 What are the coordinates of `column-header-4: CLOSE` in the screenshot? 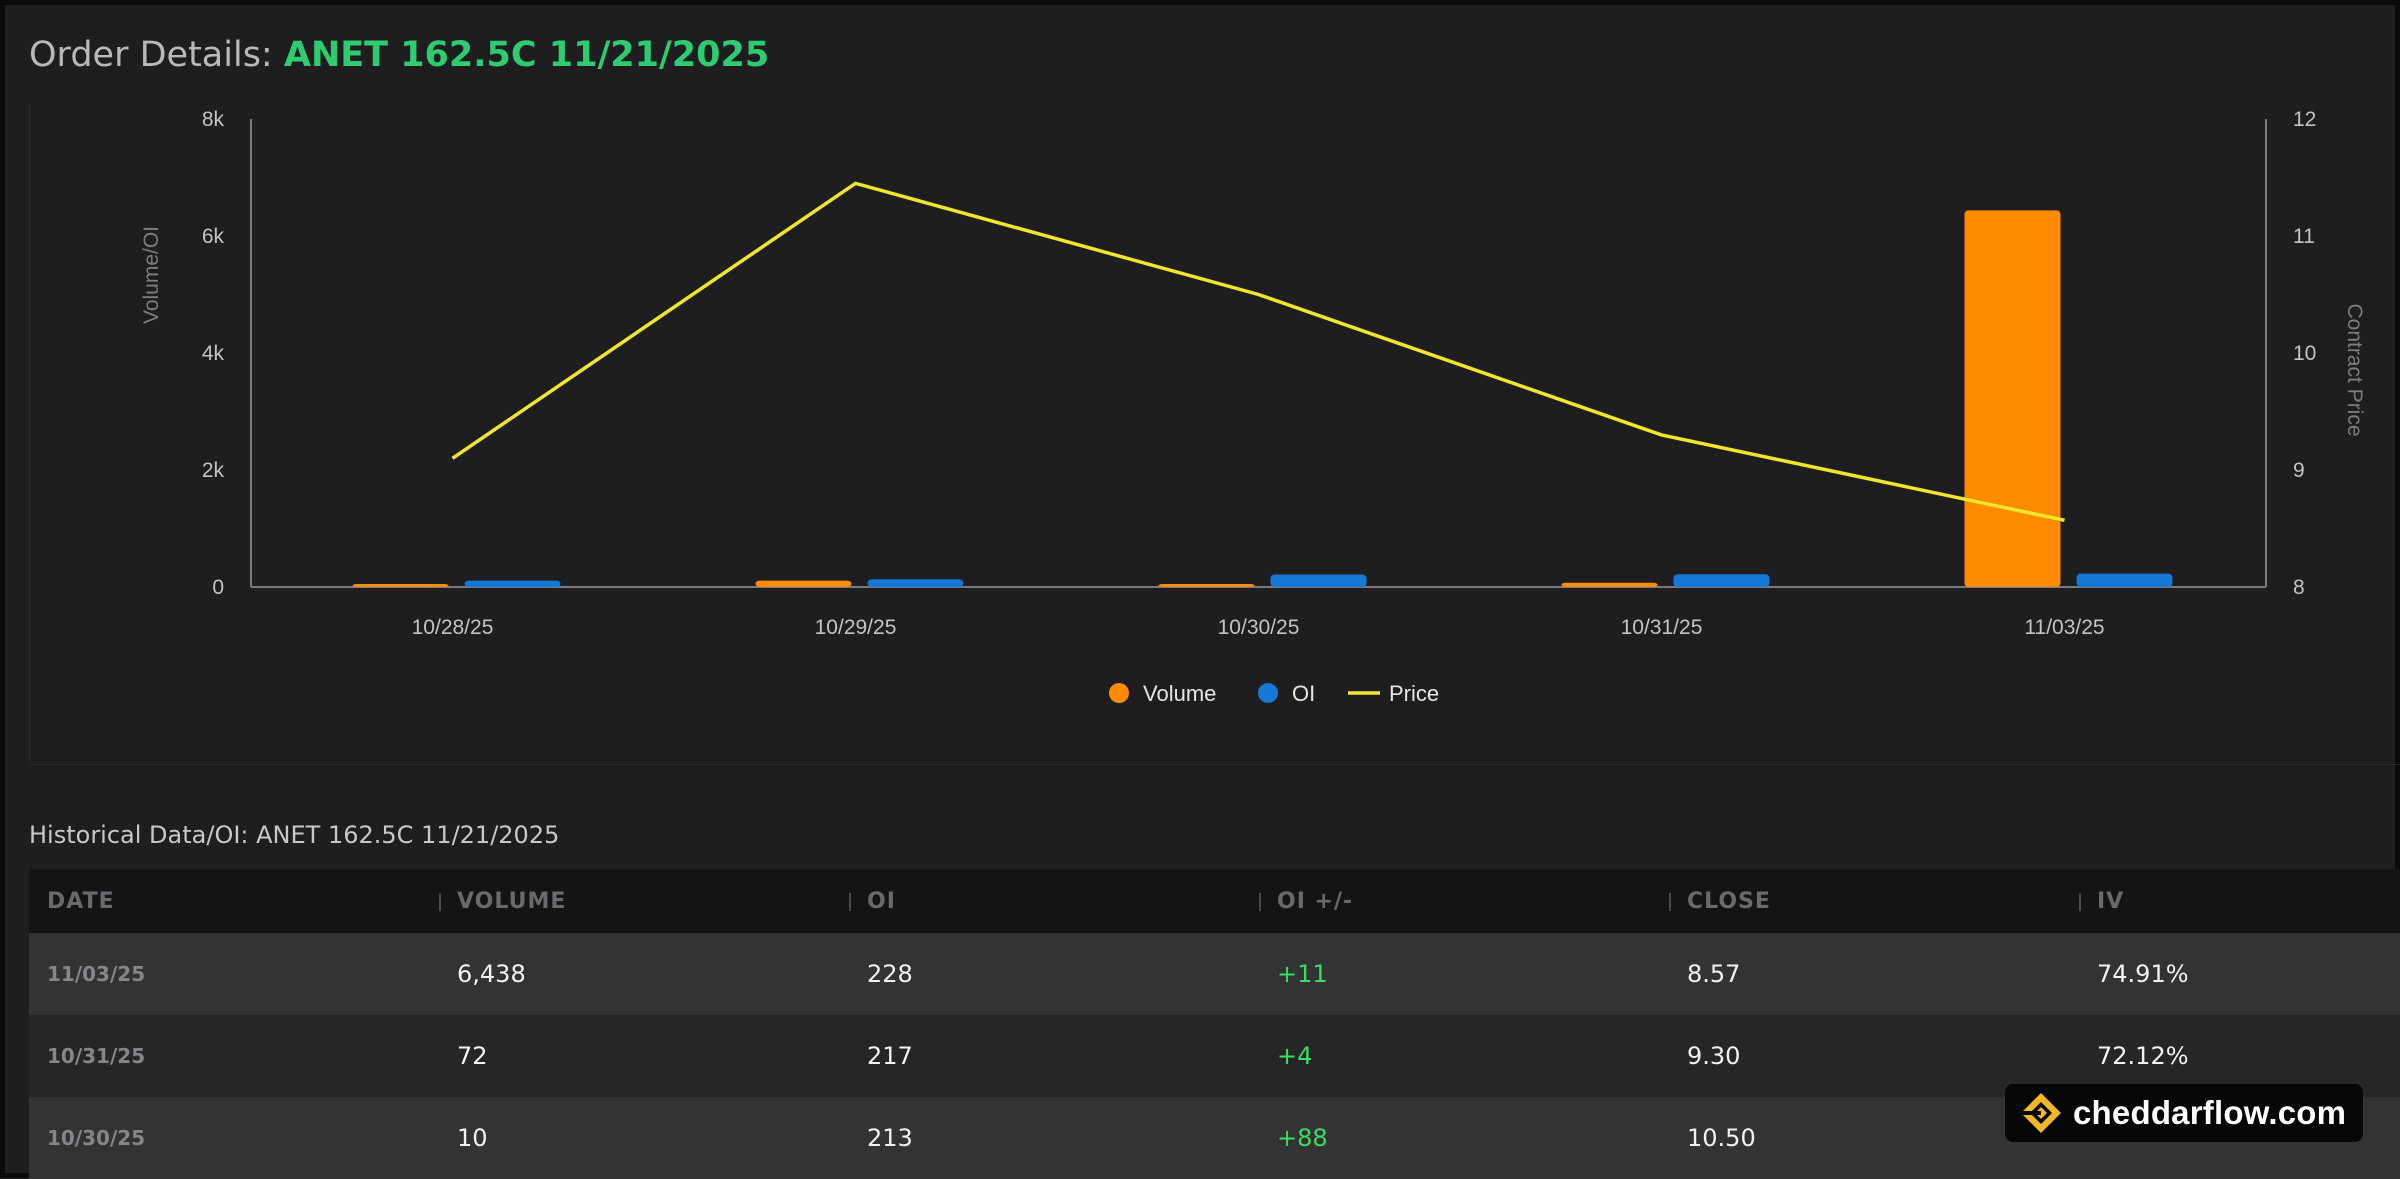 It's located at (1874, 901).